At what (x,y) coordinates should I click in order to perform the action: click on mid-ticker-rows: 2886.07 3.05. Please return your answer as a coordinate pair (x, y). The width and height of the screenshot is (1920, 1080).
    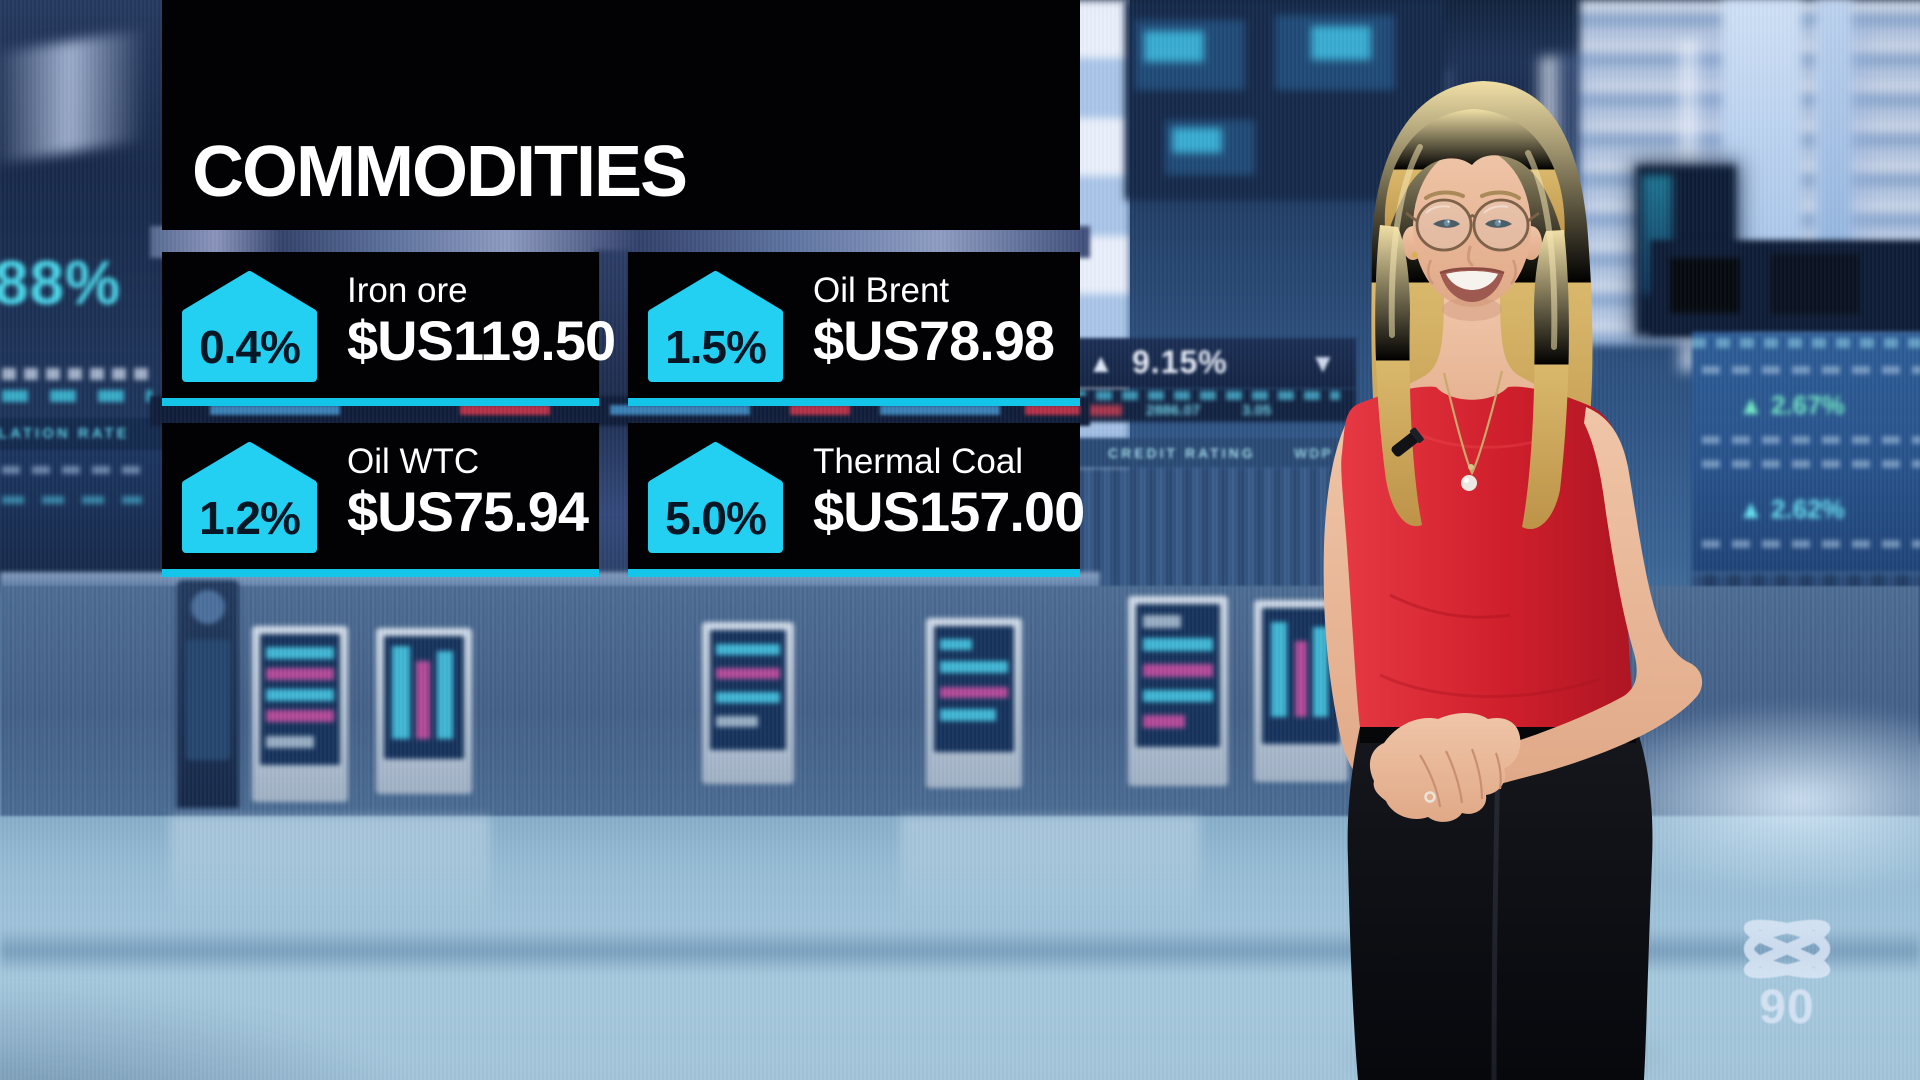
    Looking at the image, I should click on (1211, 405).